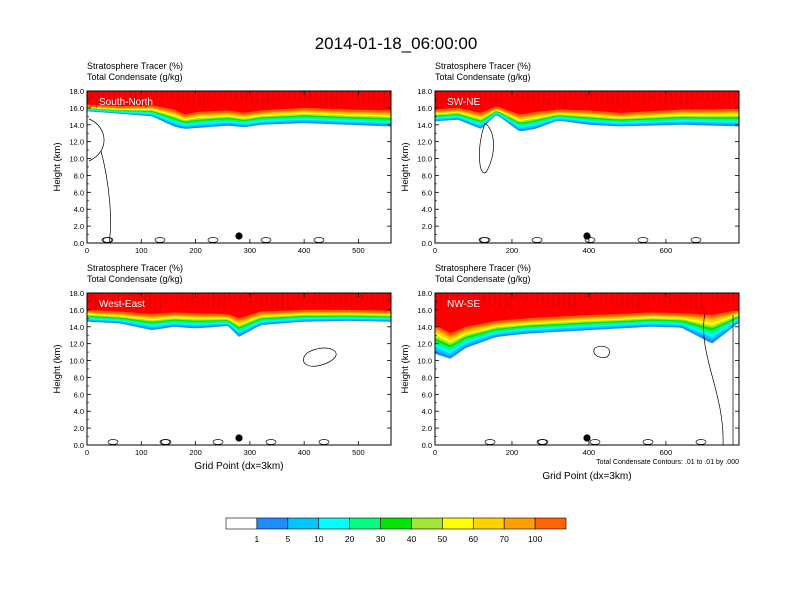  Describe the element at coordinates (483, 279) in the screenshot. I see `panel-var2-label: Total Condensate (g/kg)` at that location.